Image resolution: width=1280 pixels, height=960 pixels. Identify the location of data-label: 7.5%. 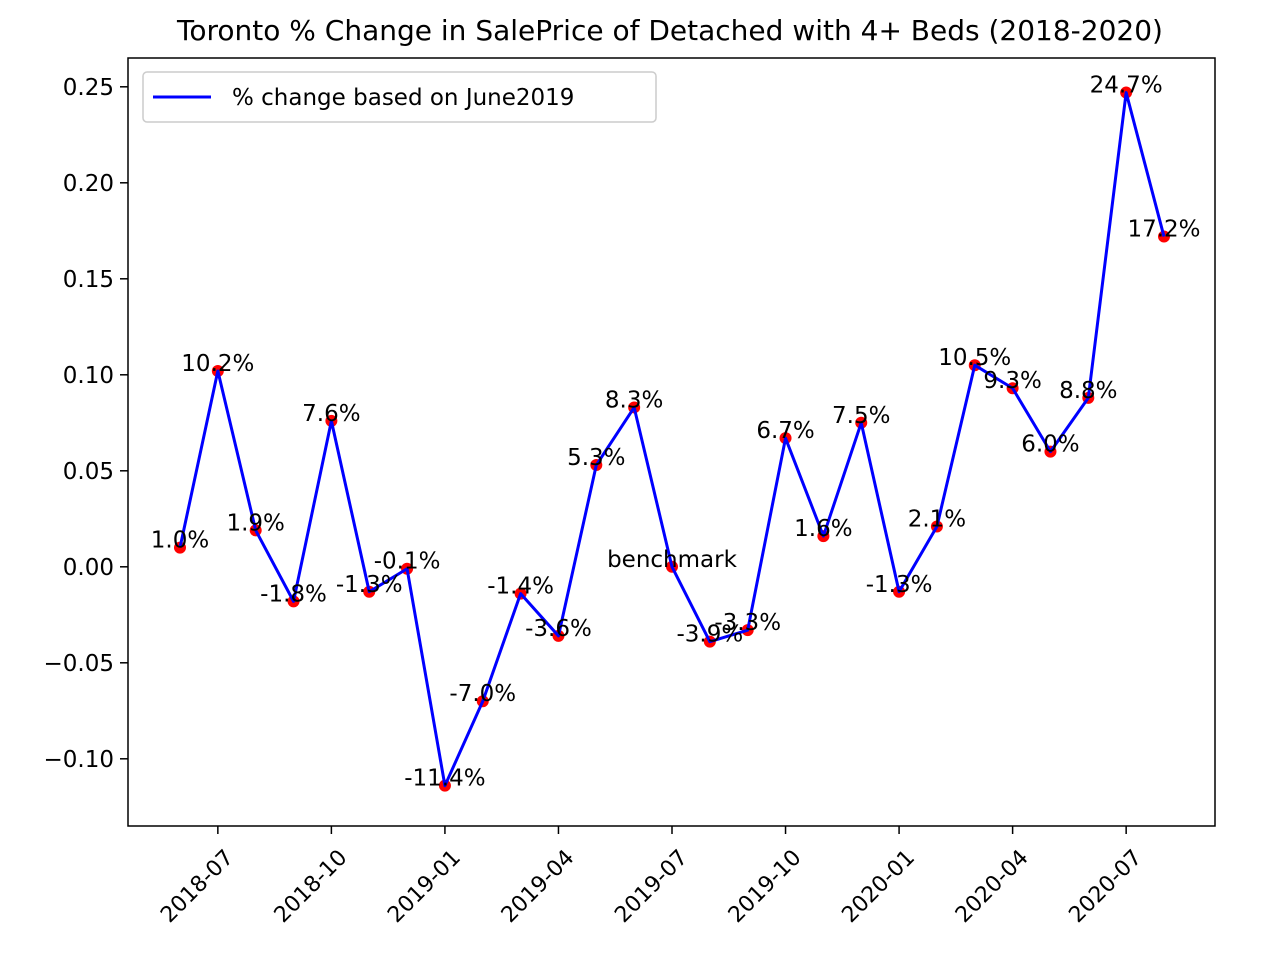
(861, 416).